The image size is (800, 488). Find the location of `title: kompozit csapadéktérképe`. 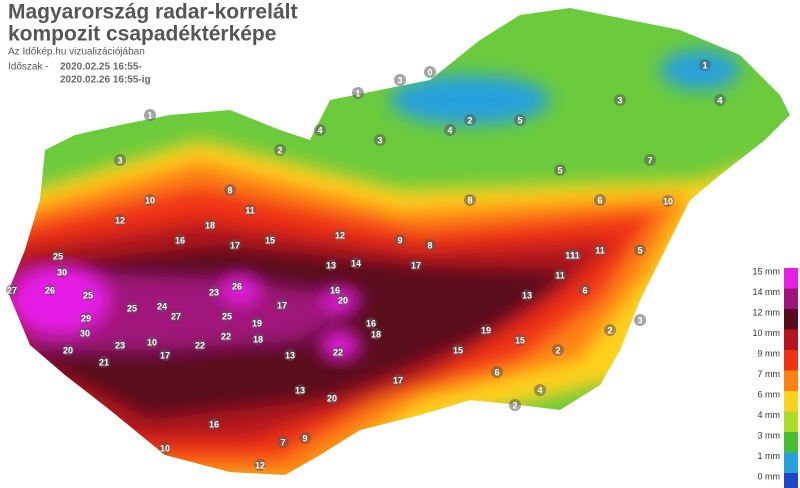

title: kompozit csapadéktérképe is located at coordinates (142, 34).